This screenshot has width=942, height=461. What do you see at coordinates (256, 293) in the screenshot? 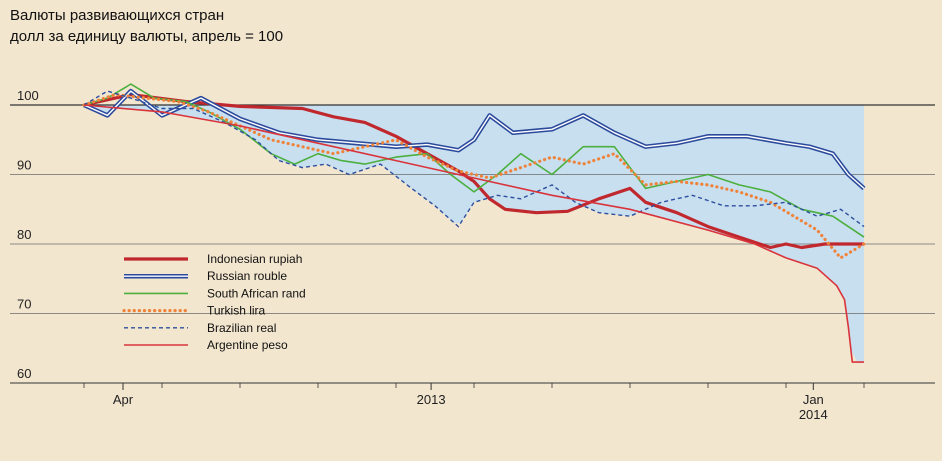
I see `legend-south-african-rand-label: South African rand` at bounding box center [256, 293].